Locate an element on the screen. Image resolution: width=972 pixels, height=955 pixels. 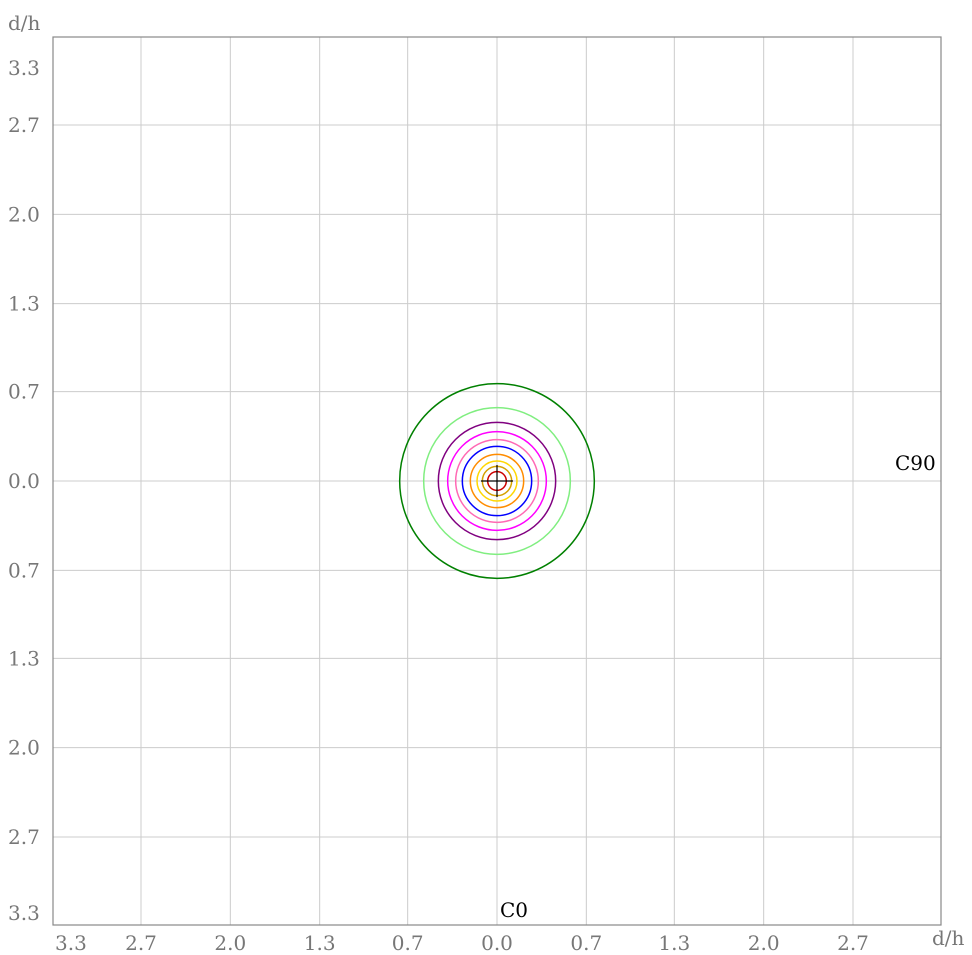
center-marker is located at coordinates (497, 481).